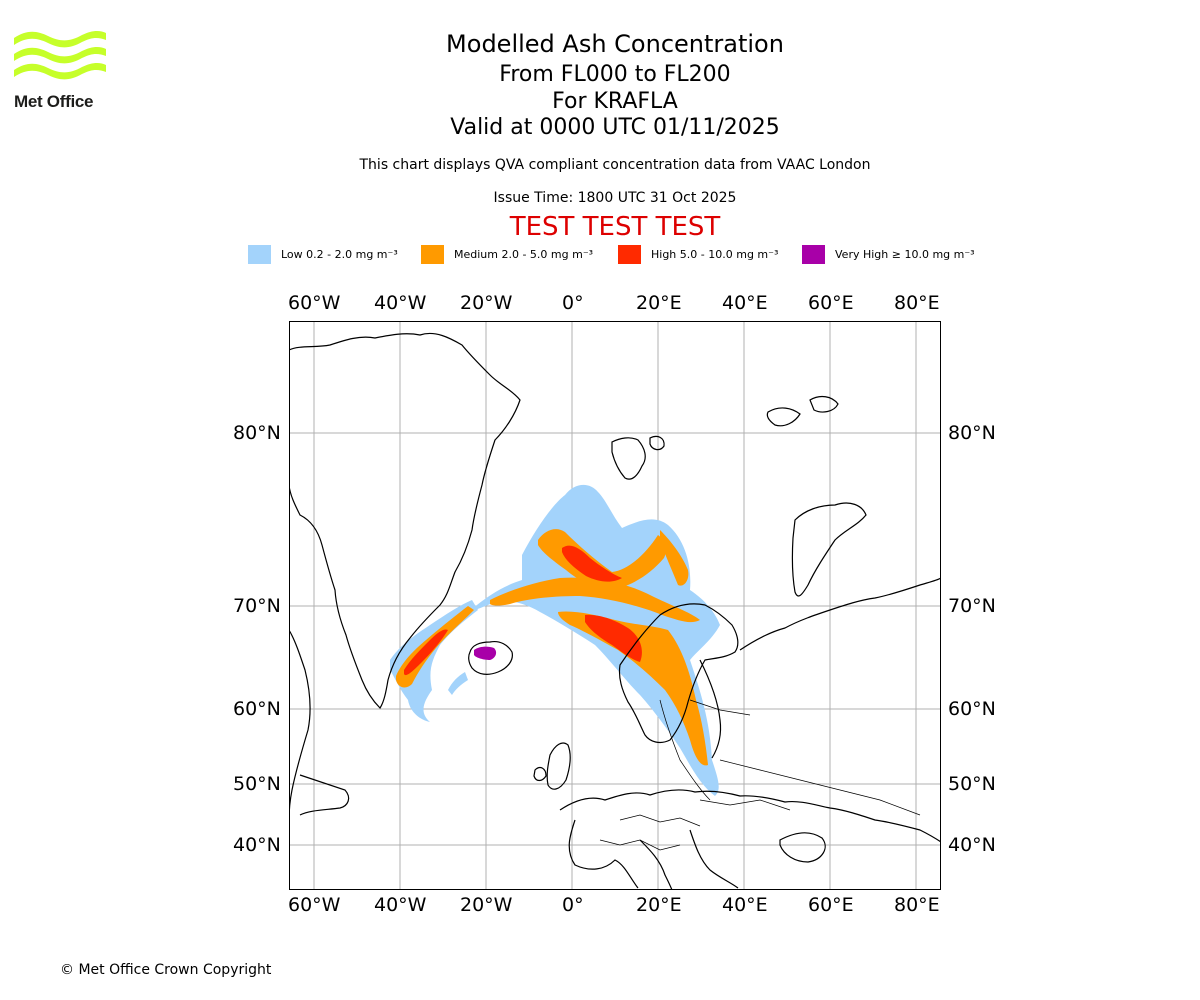  What do you see at coordinates (314, 905) in the screenshot?
I see `lon-label-bottom: 60°W` at bounding box center [314, 905].